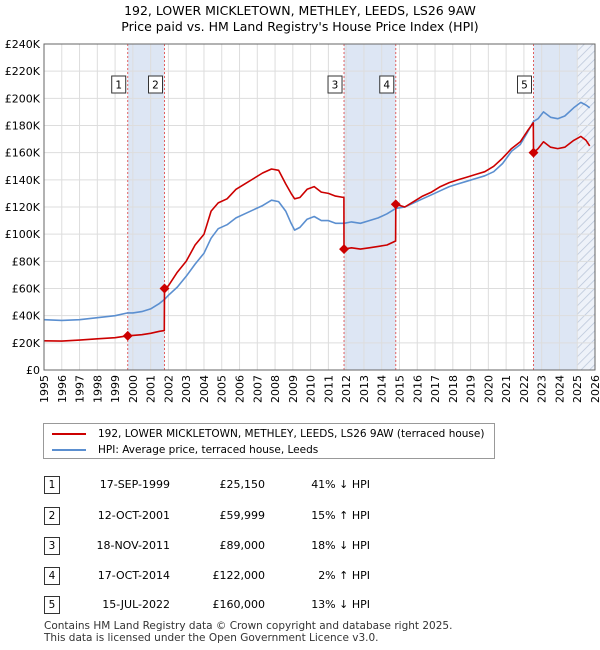 Image resolution: width=600 pixels, height=650 pixels. Describe the element at coordinates (26, 343) in the screenshot. I see `y-tick-label: £20K` at that location.